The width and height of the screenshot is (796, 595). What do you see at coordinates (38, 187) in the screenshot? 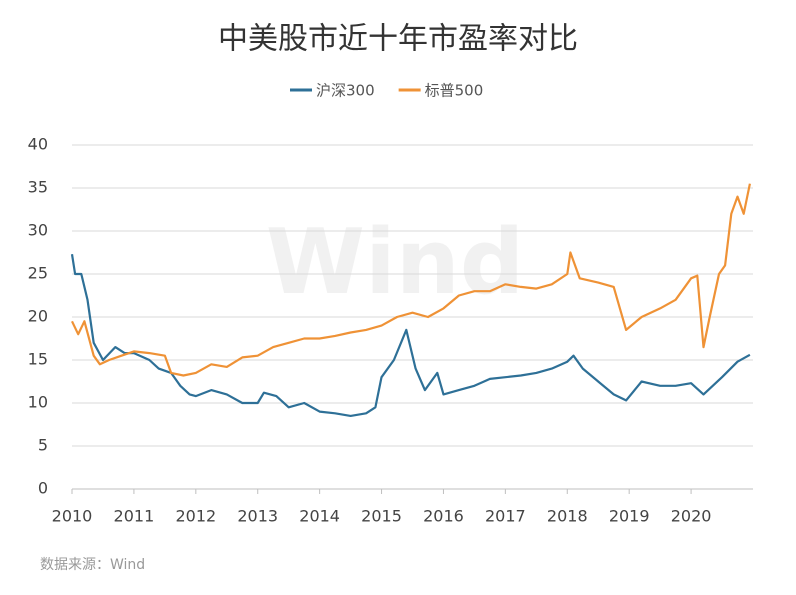
I see `y-tick-label: 35` at bounding box center [38, 187].